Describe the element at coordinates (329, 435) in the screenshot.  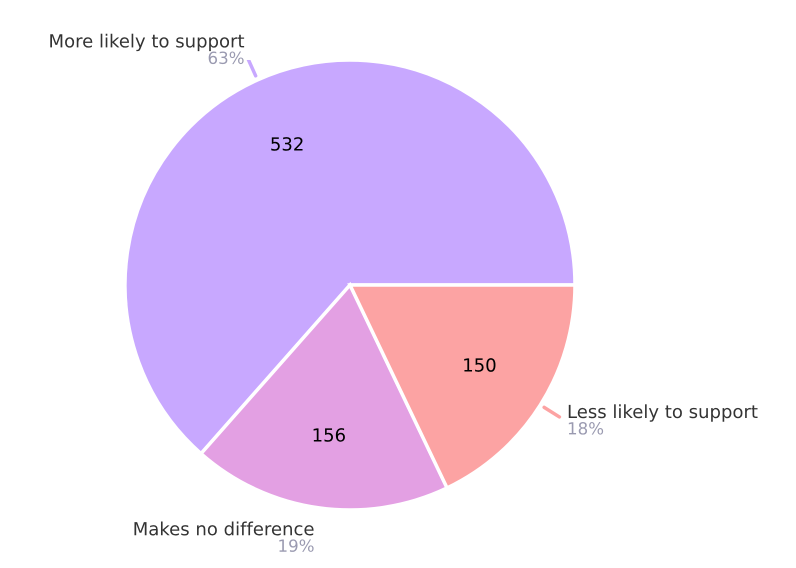
I see `data-label: 156` at that location.